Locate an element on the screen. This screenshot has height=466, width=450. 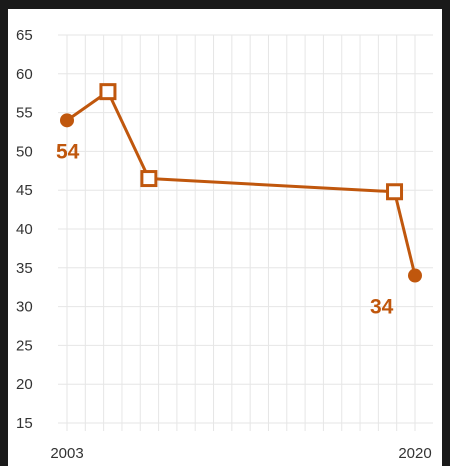
y-tick-label: 60 is located at coordinates (24, 74).